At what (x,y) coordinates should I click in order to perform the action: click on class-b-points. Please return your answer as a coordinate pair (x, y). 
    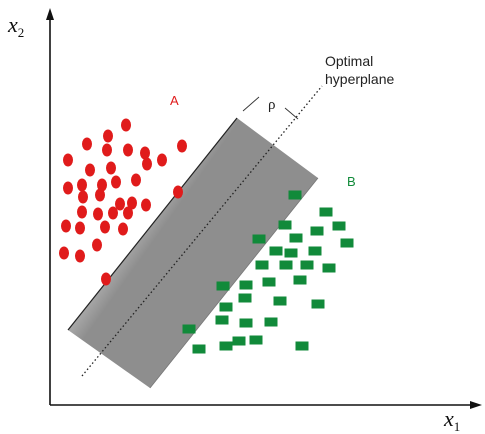
    Looking at the image, I should click on (268, 272).